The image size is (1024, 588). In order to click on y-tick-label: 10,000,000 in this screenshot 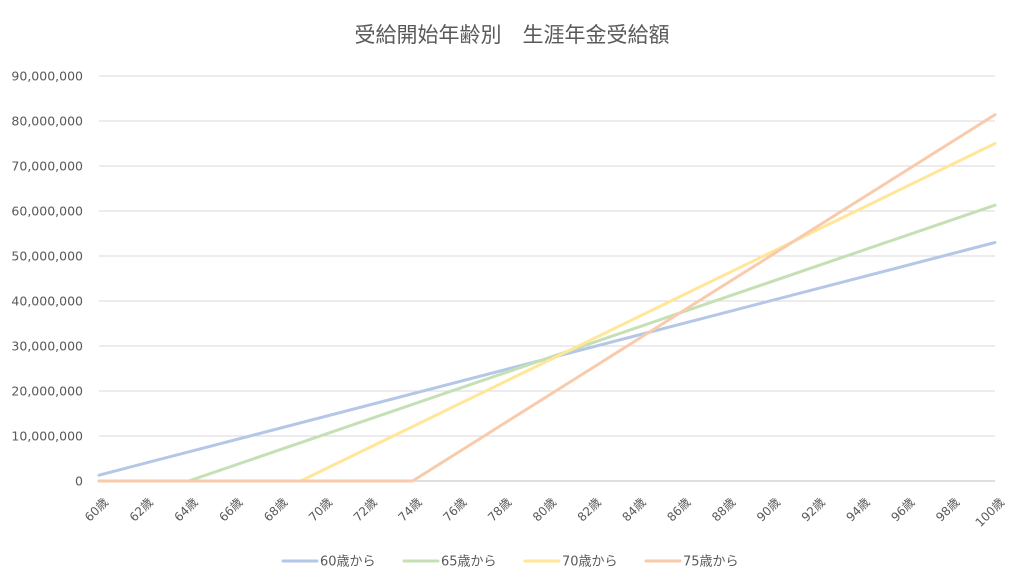, I will do `click(47, 436)`.